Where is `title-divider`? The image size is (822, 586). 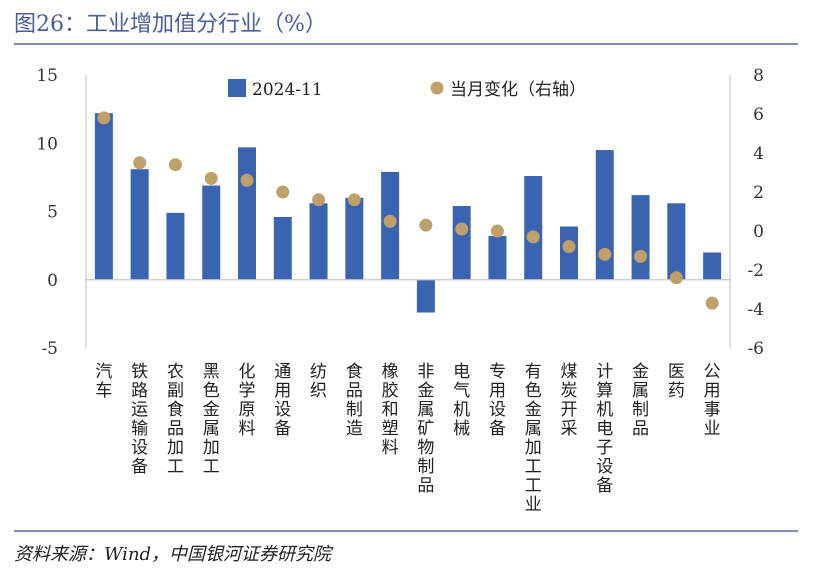
title-divider is located at coordinates (406, 44).